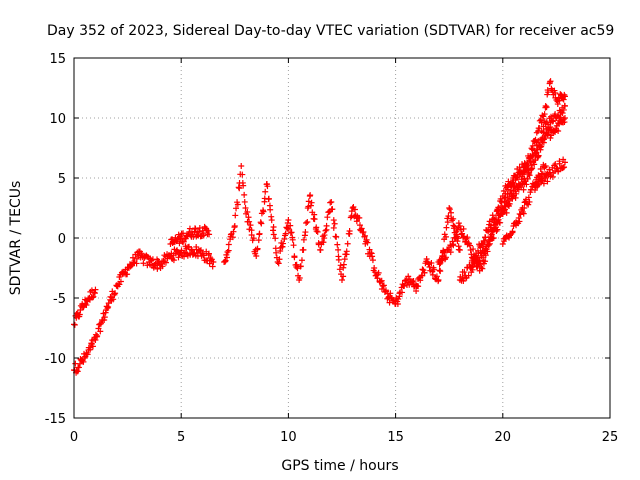  Describe the element at coordinates (55, 419) in the screenshot. I see `y-tick-label: -15` at that location.